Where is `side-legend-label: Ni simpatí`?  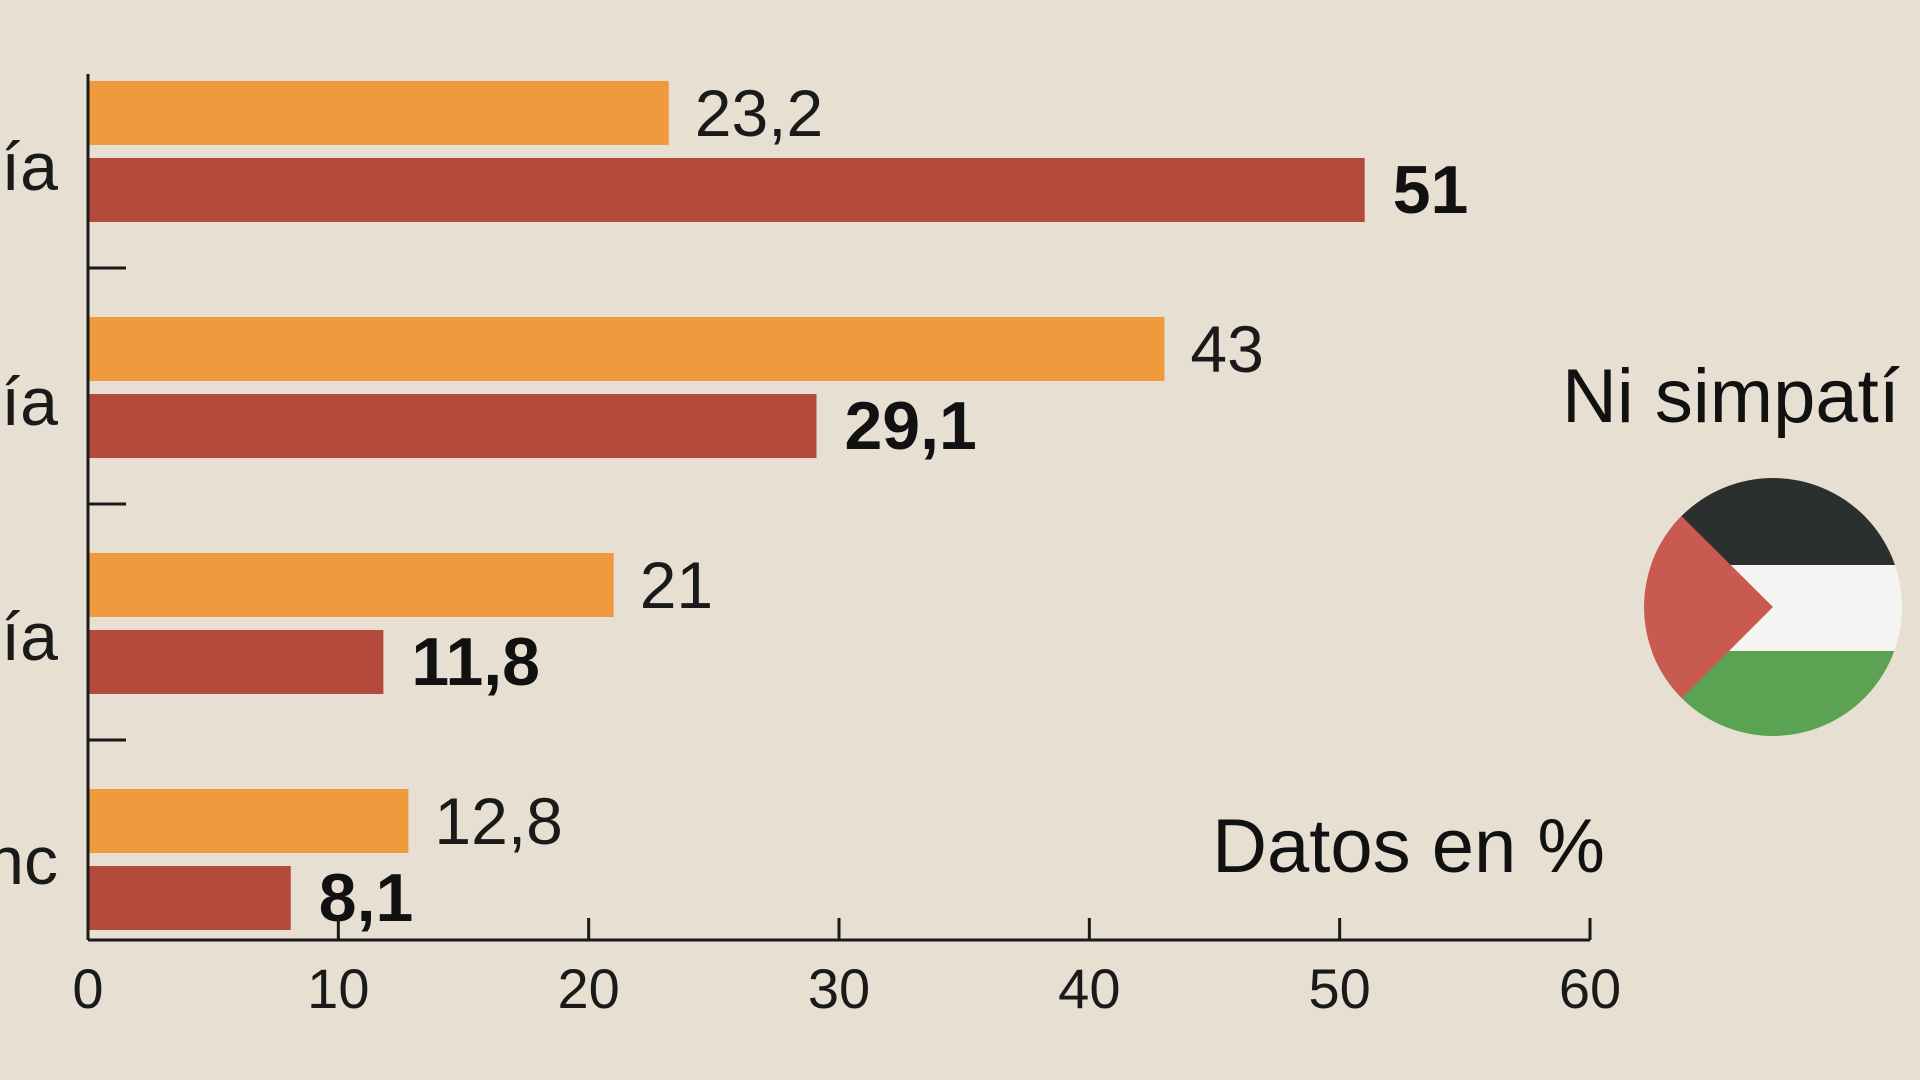
side-legend-label: Ni simpatí is located at coordinates (1731, 396).